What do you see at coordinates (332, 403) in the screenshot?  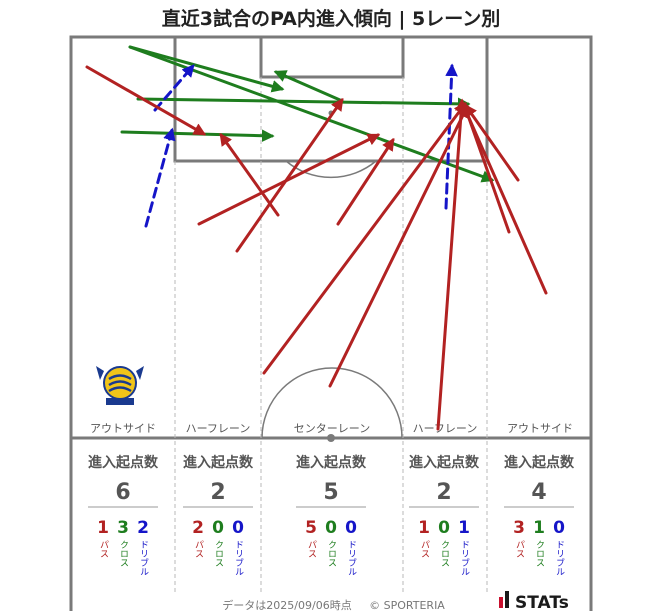 I see `center-circle` at bounding box center [332, 403].